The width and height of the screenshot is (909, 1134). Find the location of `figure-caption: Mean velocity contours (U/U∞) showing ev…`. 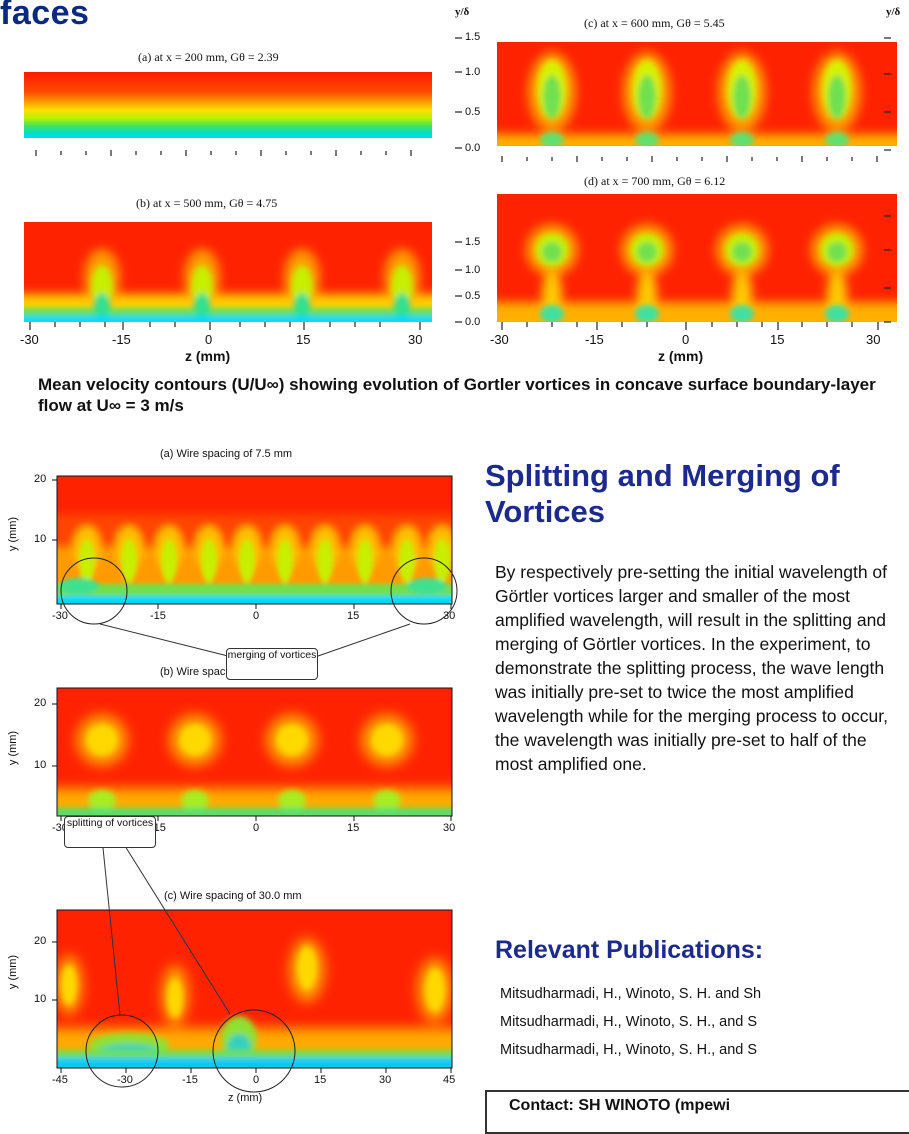

figure-caption: Mean velocity contours (U/U∞) showing ev… is located at coordinates (457, 395).